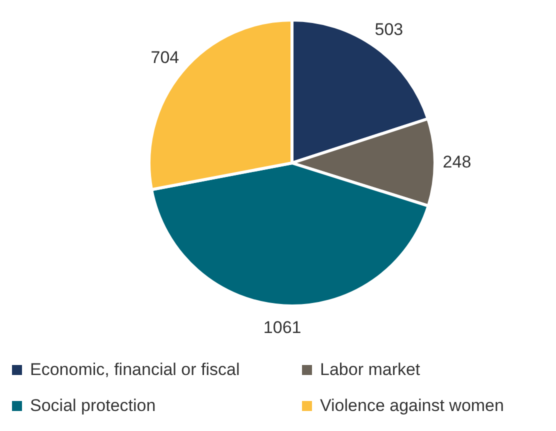 This screenshot has height=431, width=556. What do you see at coordinates (412, 406) in the screenshot?
I see `legend-label: Violence against women` at bounding box center [412, 406].